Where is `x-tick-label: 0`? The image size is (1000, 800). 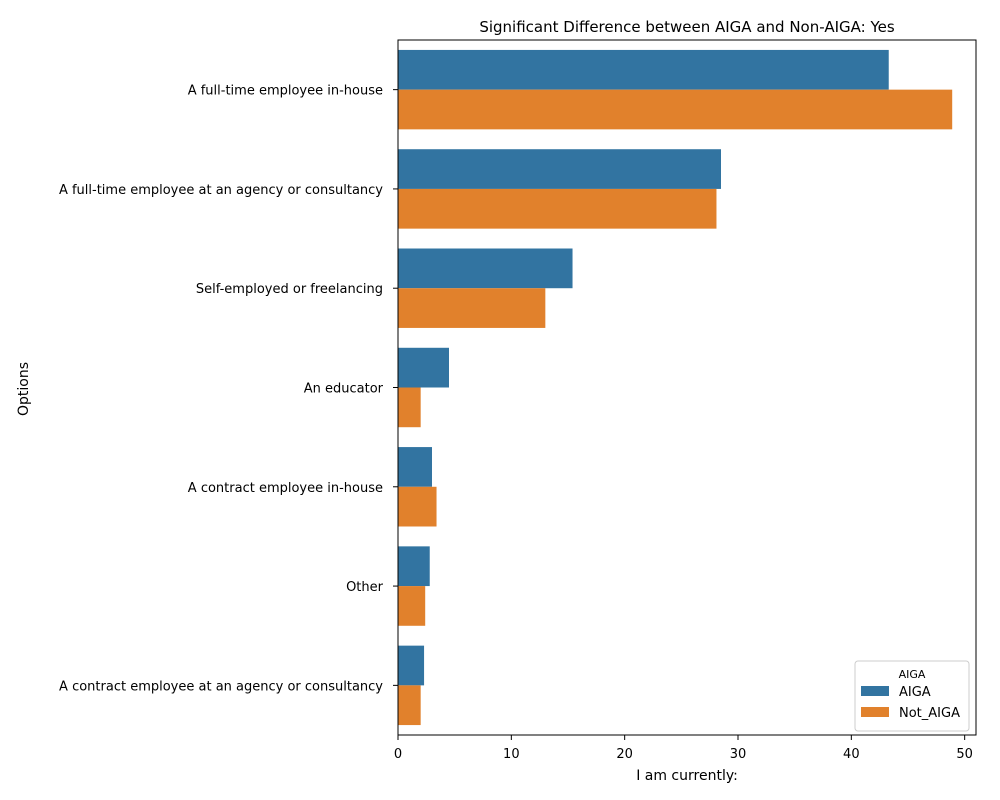 x-tick-label: 0 is located at coordinates (398, 754).